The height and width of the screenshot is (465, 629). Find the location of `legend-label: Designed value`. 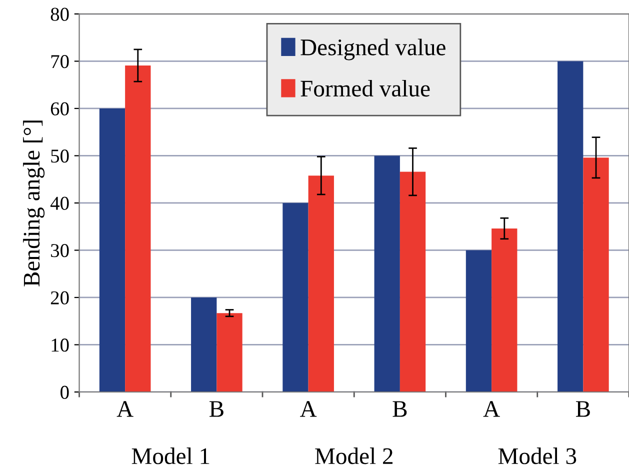

legend-label: Designed value is located at coordinates (373, 49).